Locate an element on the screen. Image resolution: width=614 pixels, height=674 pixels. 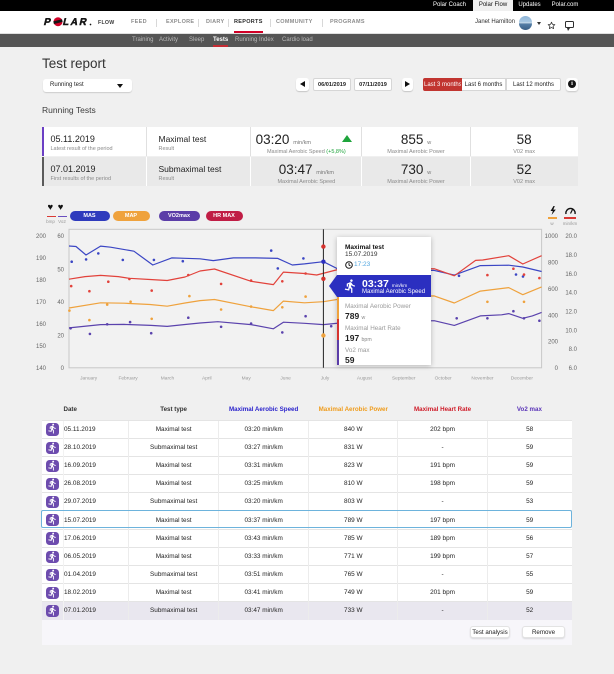
svg-text: 170 is located at coordinates (41, 303).